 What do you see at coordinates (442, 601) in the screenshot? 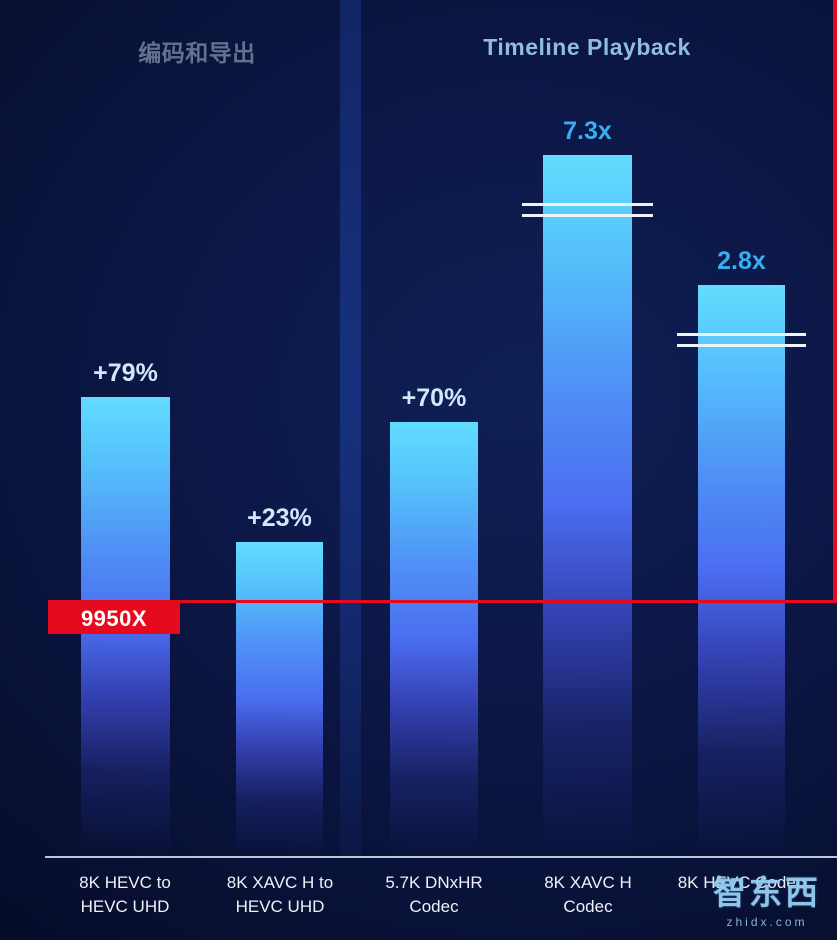
I see `baseline-line` at bounding box center [442, 601].